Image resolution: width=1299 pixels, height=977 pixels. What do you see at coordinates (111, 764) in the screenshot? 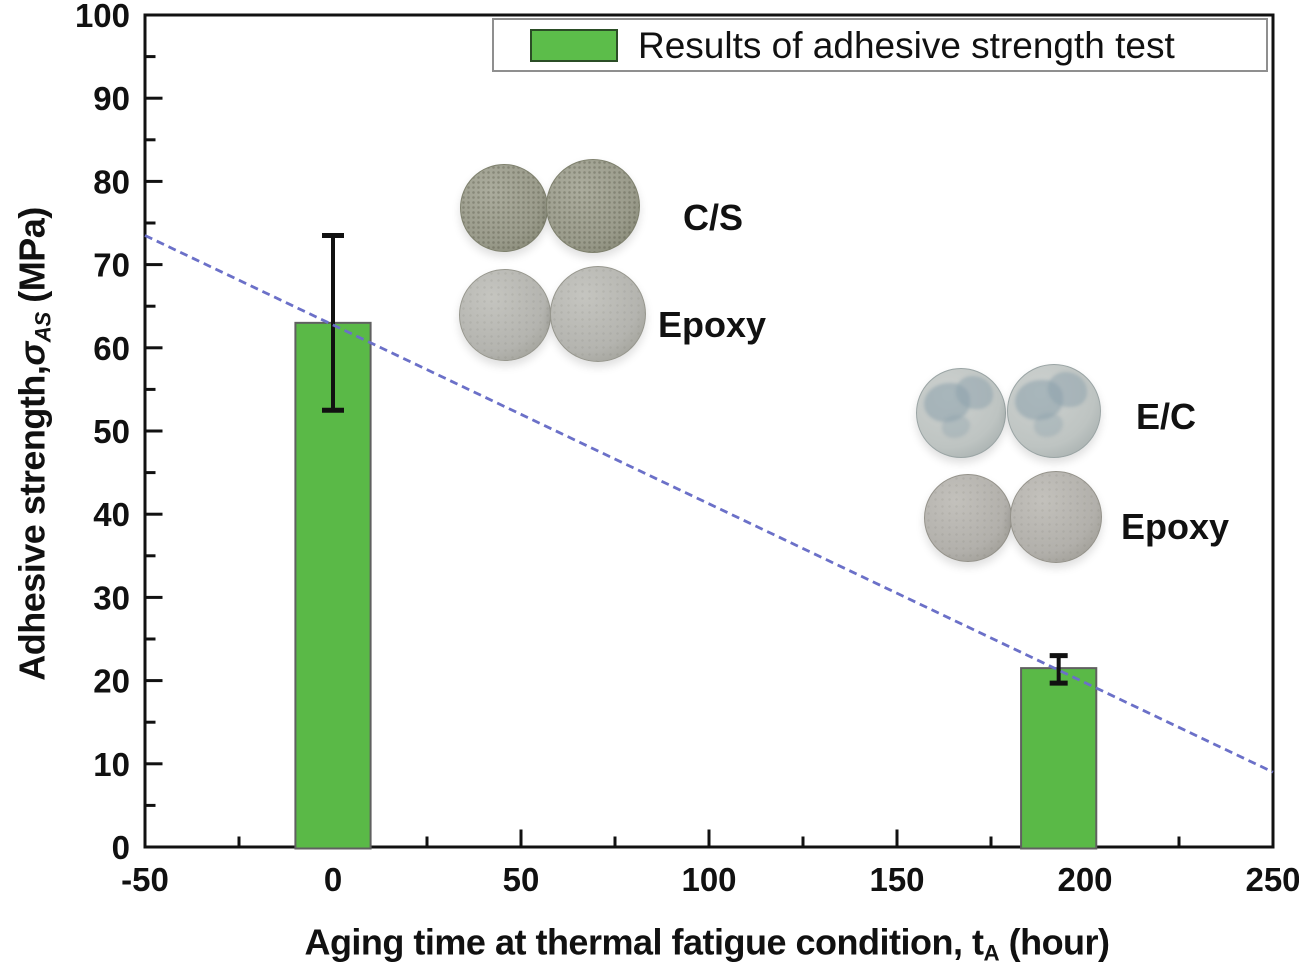
I see `y-tick-label: 10` at bounding box center [111, 764].